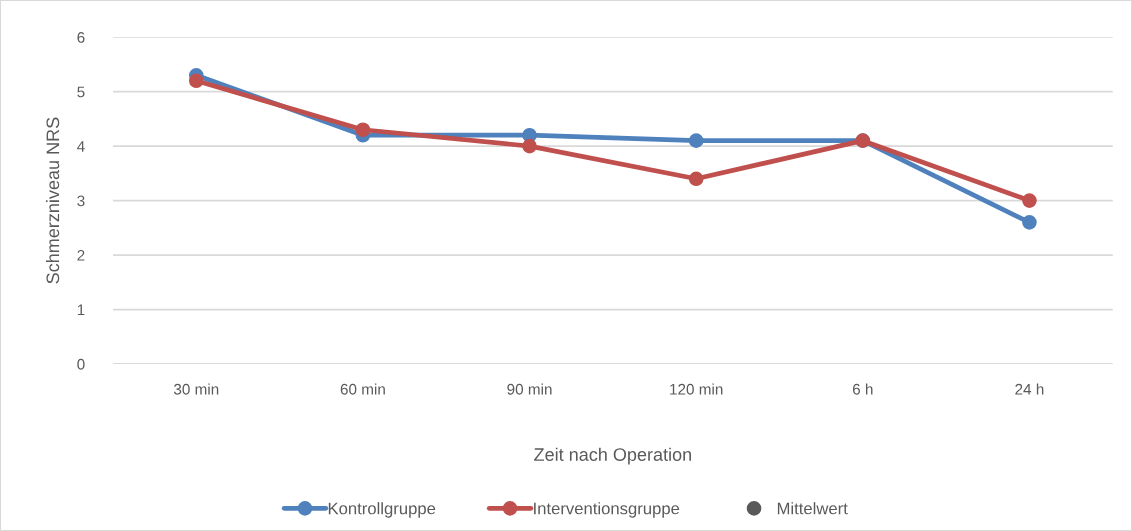  Describe the element at coordinates (81, 37) in the screenshot. I see `y-tick-label: 6` at that location.